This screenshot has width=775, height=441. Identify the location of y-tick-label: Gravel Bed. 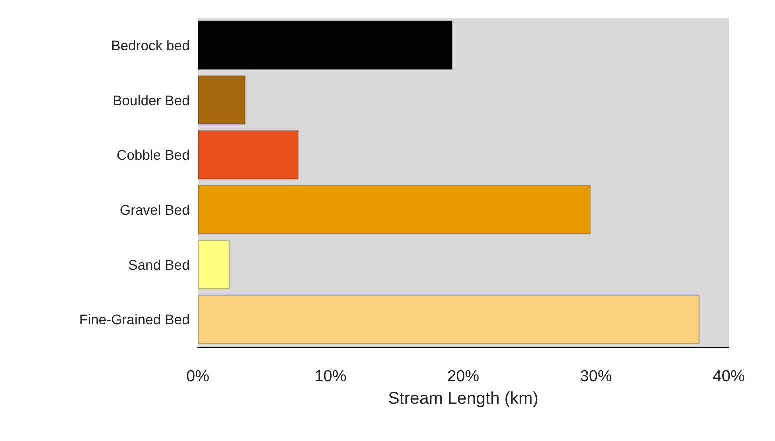
(155, 210).